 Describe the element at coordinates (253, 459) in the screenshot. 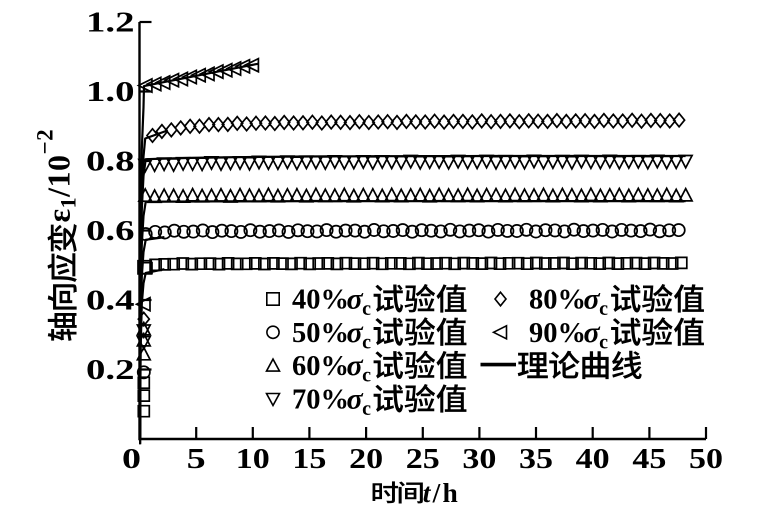

I see `svg-text: 10` at that location.